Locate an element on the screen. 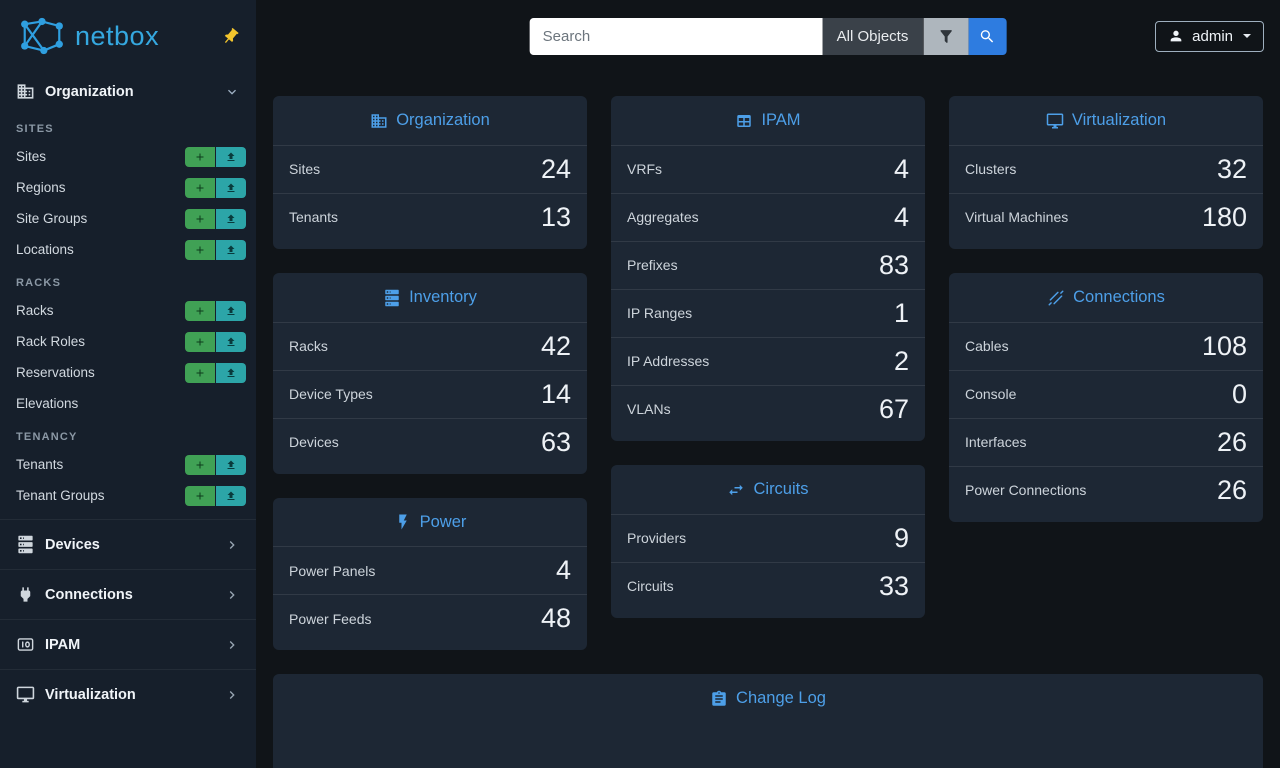 The image size is (1280, 768). netbox-logo-text: netbox is located at coordinates (117, 35).